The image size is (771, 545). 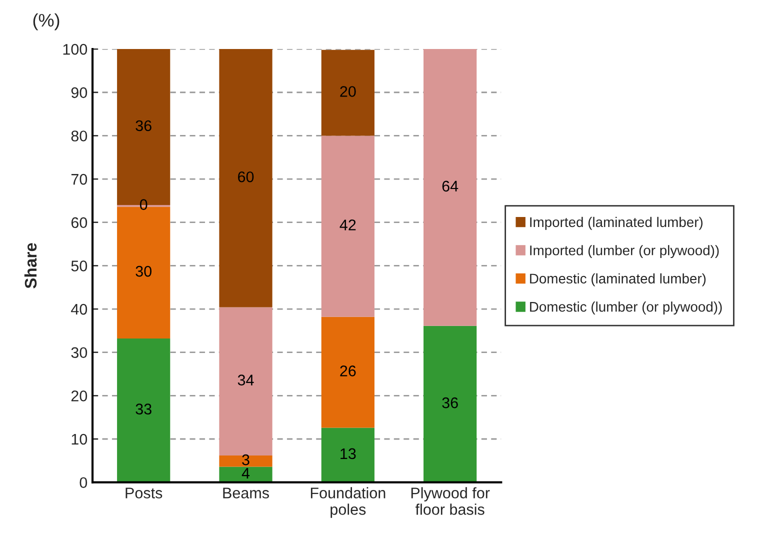 I want to click on y-tick-label: 0, so click(x=84, y=482).